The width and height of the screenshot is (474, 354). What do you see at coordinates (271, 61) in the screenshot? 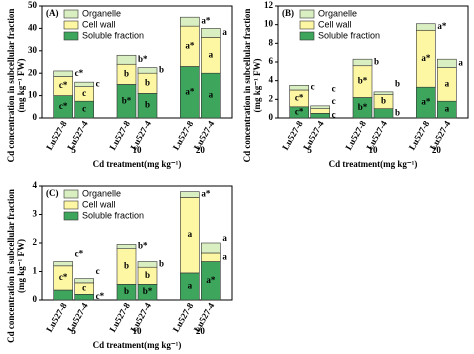
I see `y-tick-label: 6` at bounding box center [271, 61].